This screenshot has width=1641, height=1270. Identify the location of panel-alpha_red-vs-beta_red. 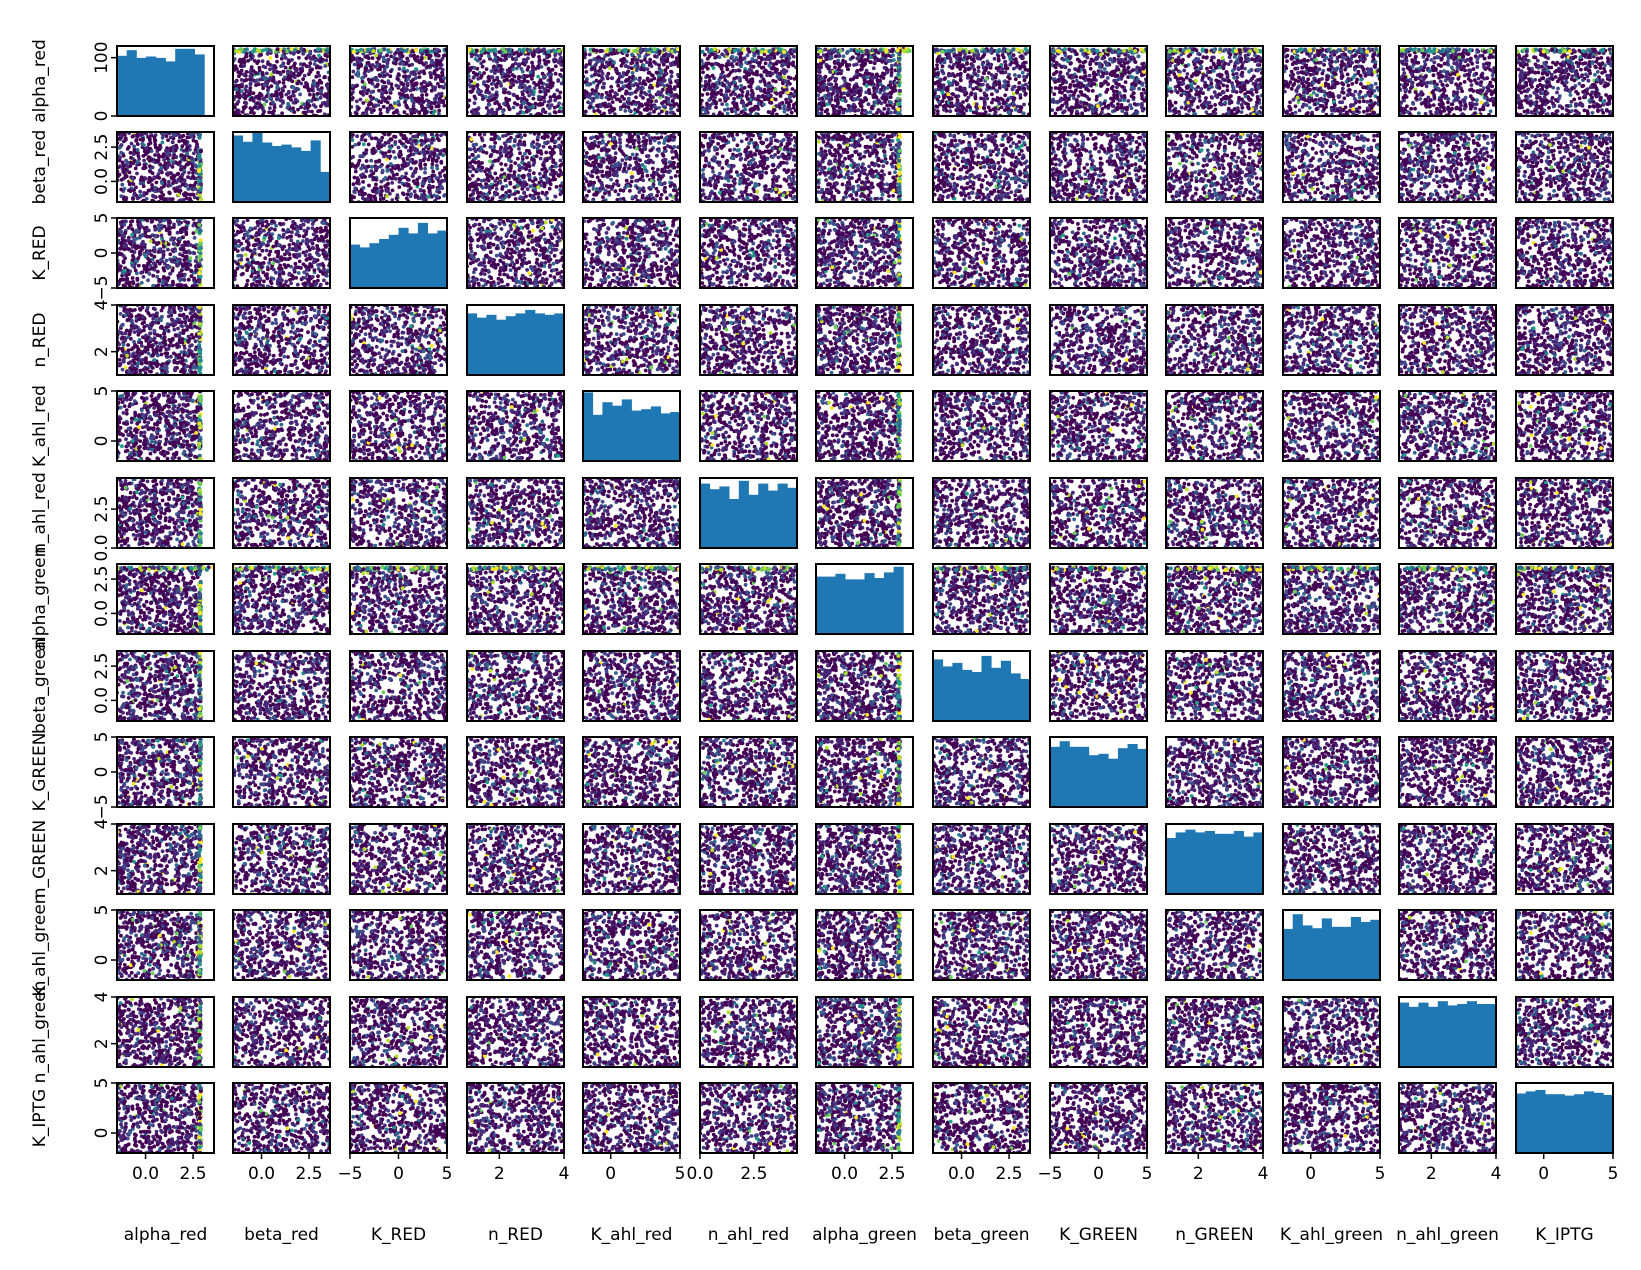
(282, 82).